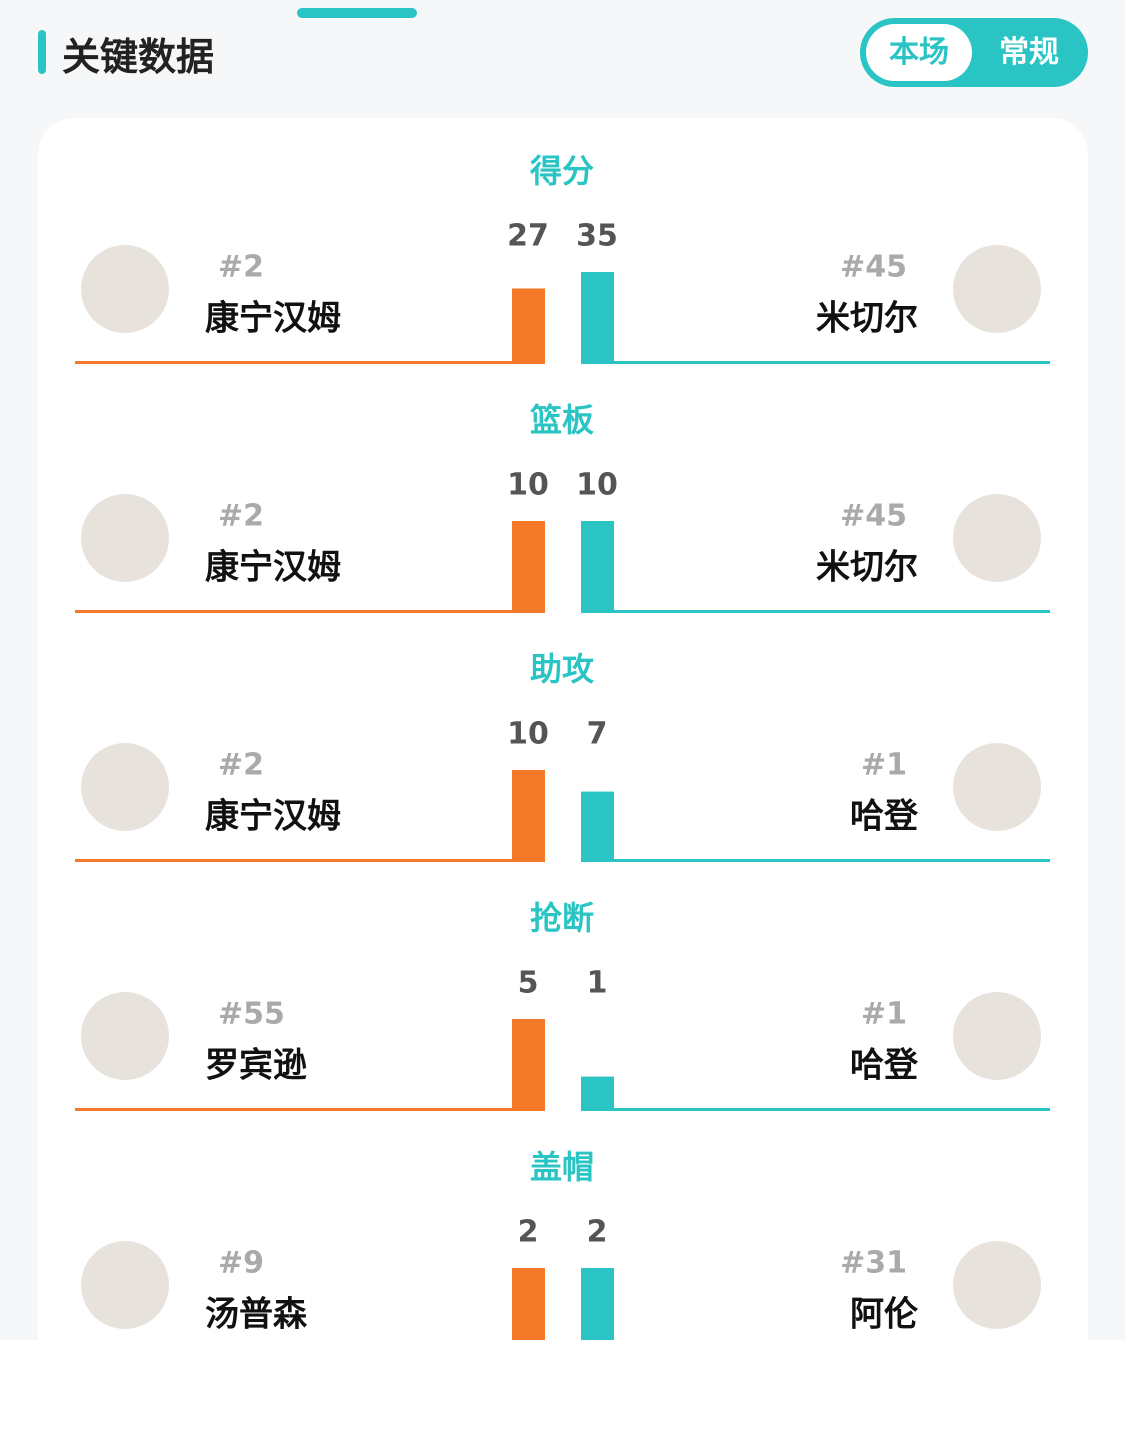 This screenshot has width=1125, height=1434. Describe the element at coordinates (256, 1066) in the screenshot. I see `player-name: 罗宾逊` at that location.